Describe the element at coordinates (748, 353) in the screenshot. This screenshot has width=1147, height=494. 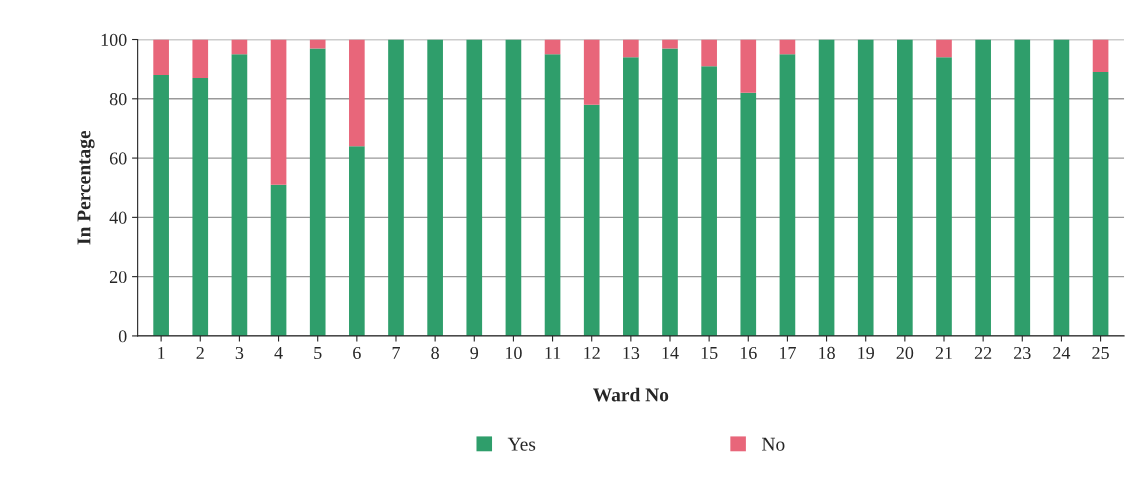
I see `x-tick-label: 16` at that location.